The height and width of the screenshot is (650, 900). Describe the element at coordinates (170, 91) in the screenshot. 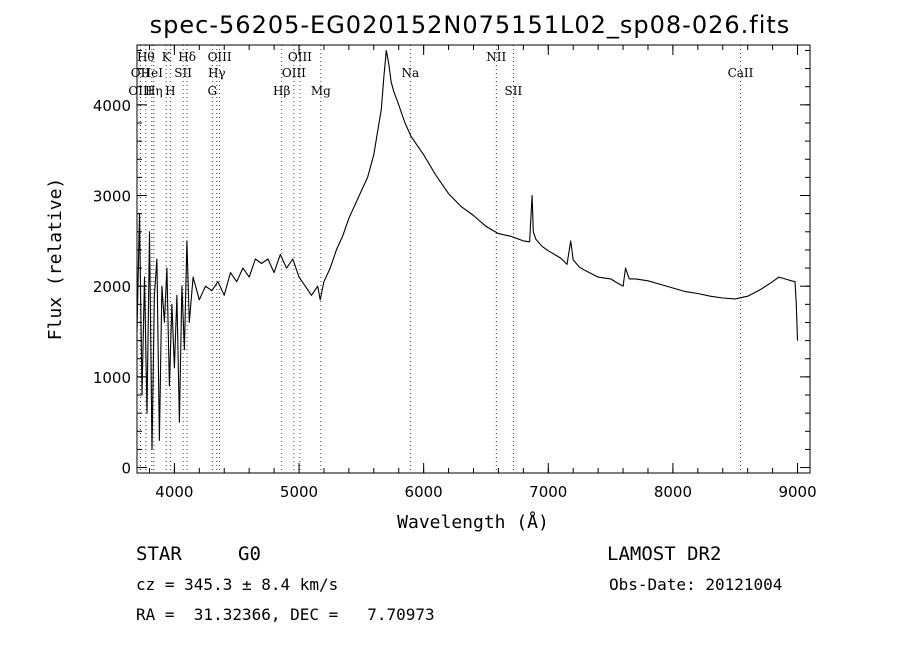

I see `spectral-line-label: H` at that location.